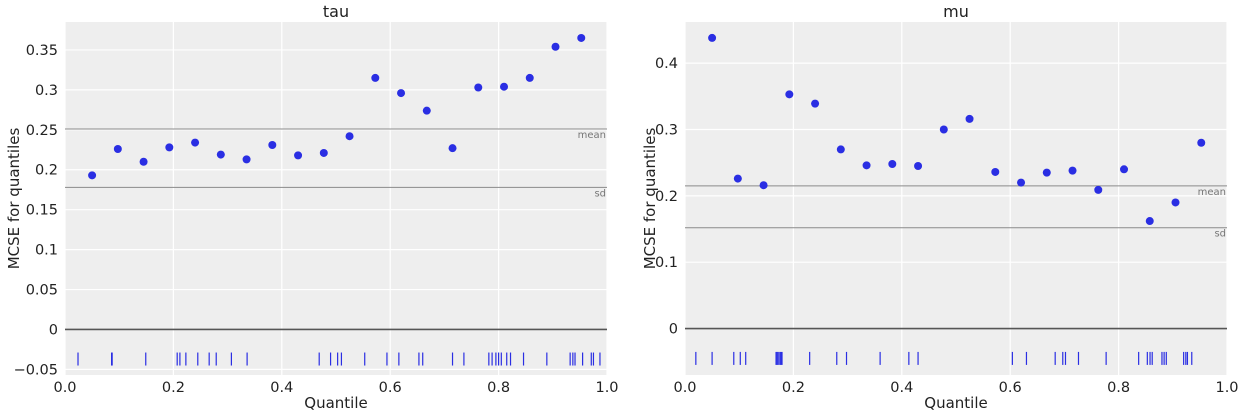  I want to click on chart-tau-x-tick-label: 0.0, so click(64, 388).